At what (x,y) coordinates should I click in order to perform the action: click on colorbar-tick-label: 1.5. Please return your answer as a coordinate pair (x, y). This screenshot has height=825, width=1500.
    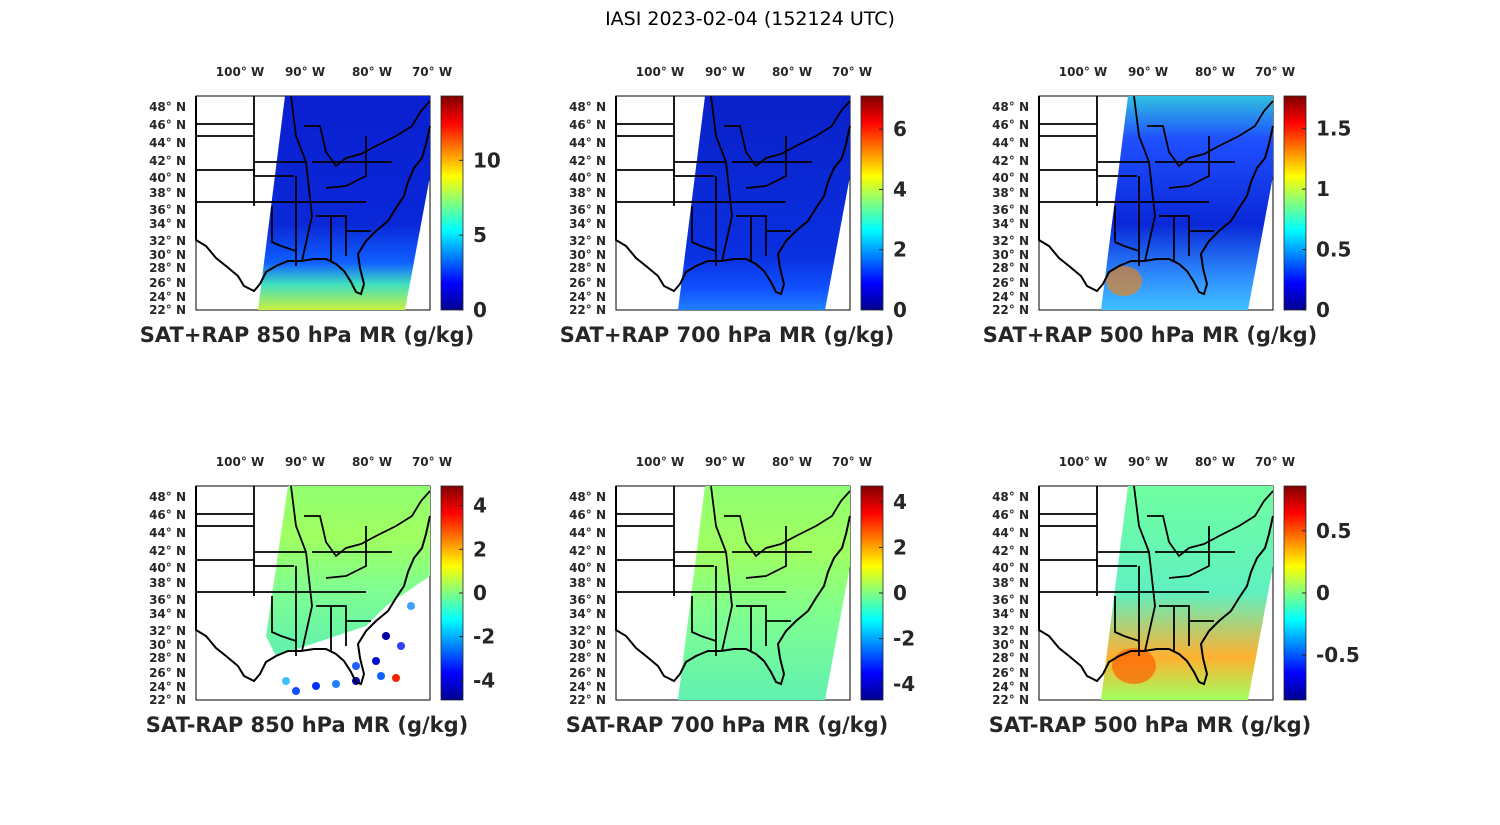
    Looking at the image, I should click on (1333, 129).